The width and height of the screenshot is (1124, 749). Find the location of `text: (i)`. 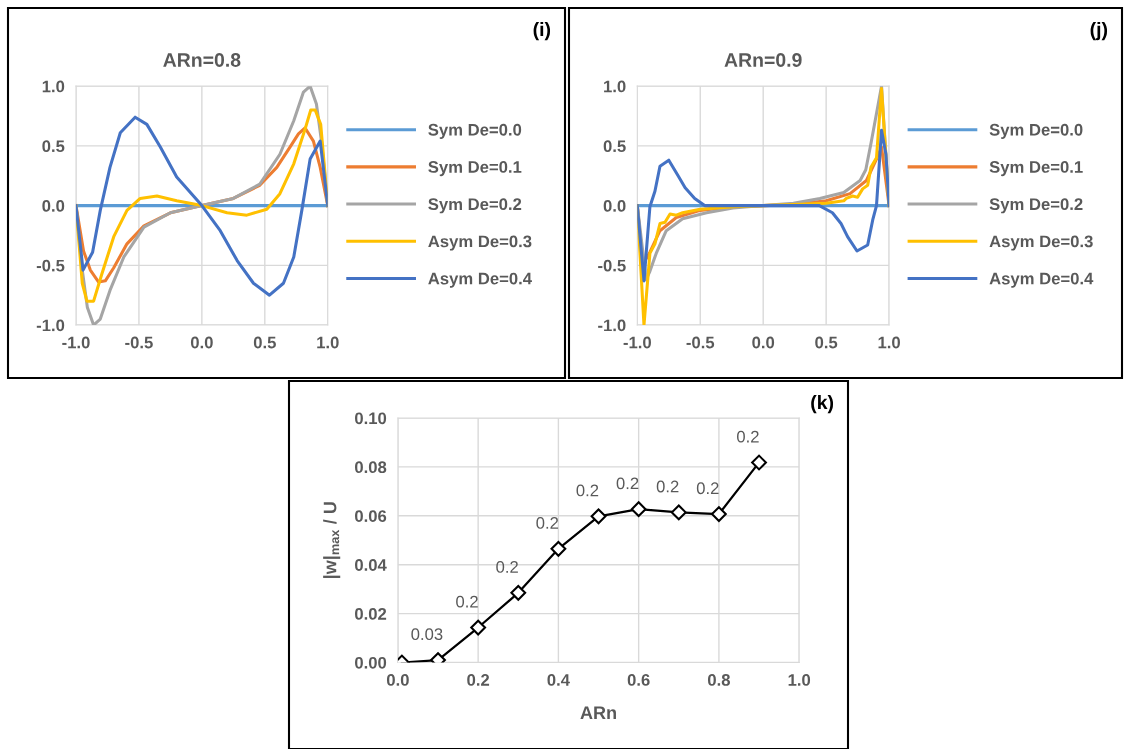

text: (i) is located at coordinates (542, 31).